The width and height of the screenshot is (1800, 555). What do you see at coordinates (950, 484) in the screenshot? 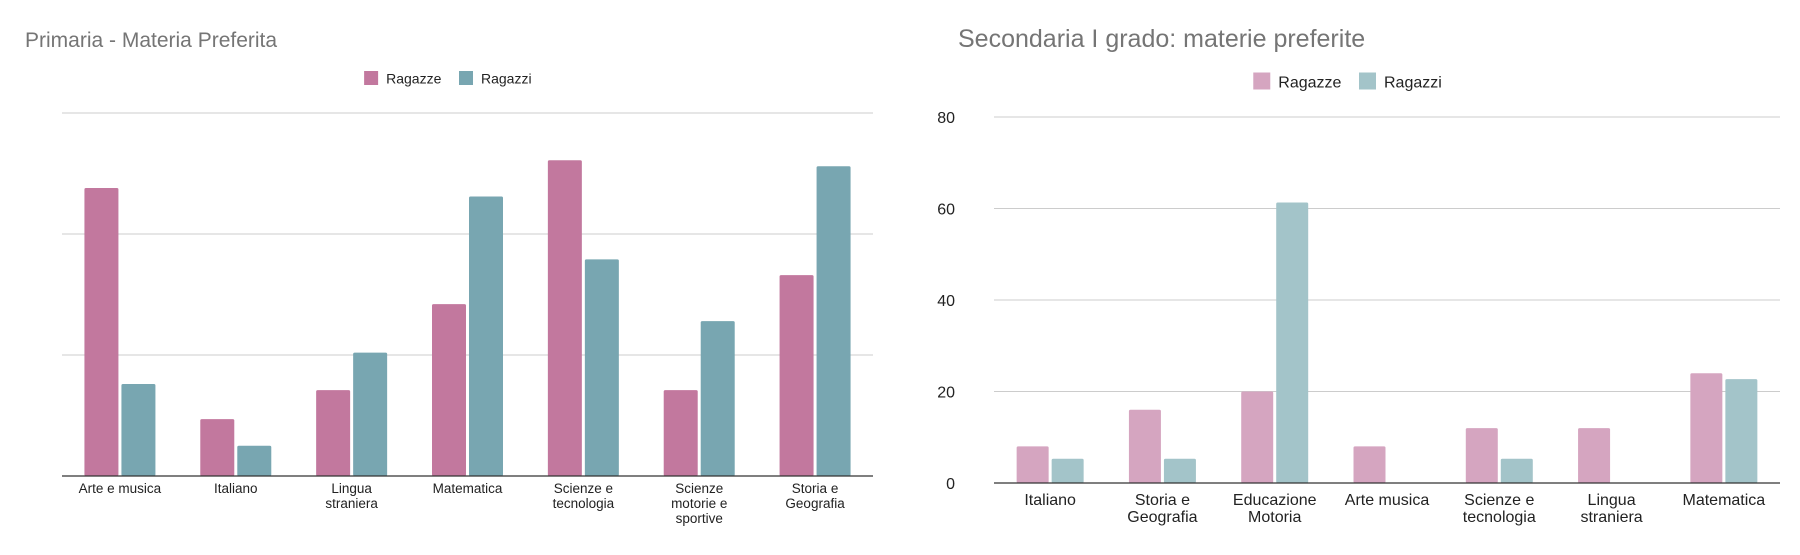
I see `y-tick-label: 0` at bounding box center [950, 484].